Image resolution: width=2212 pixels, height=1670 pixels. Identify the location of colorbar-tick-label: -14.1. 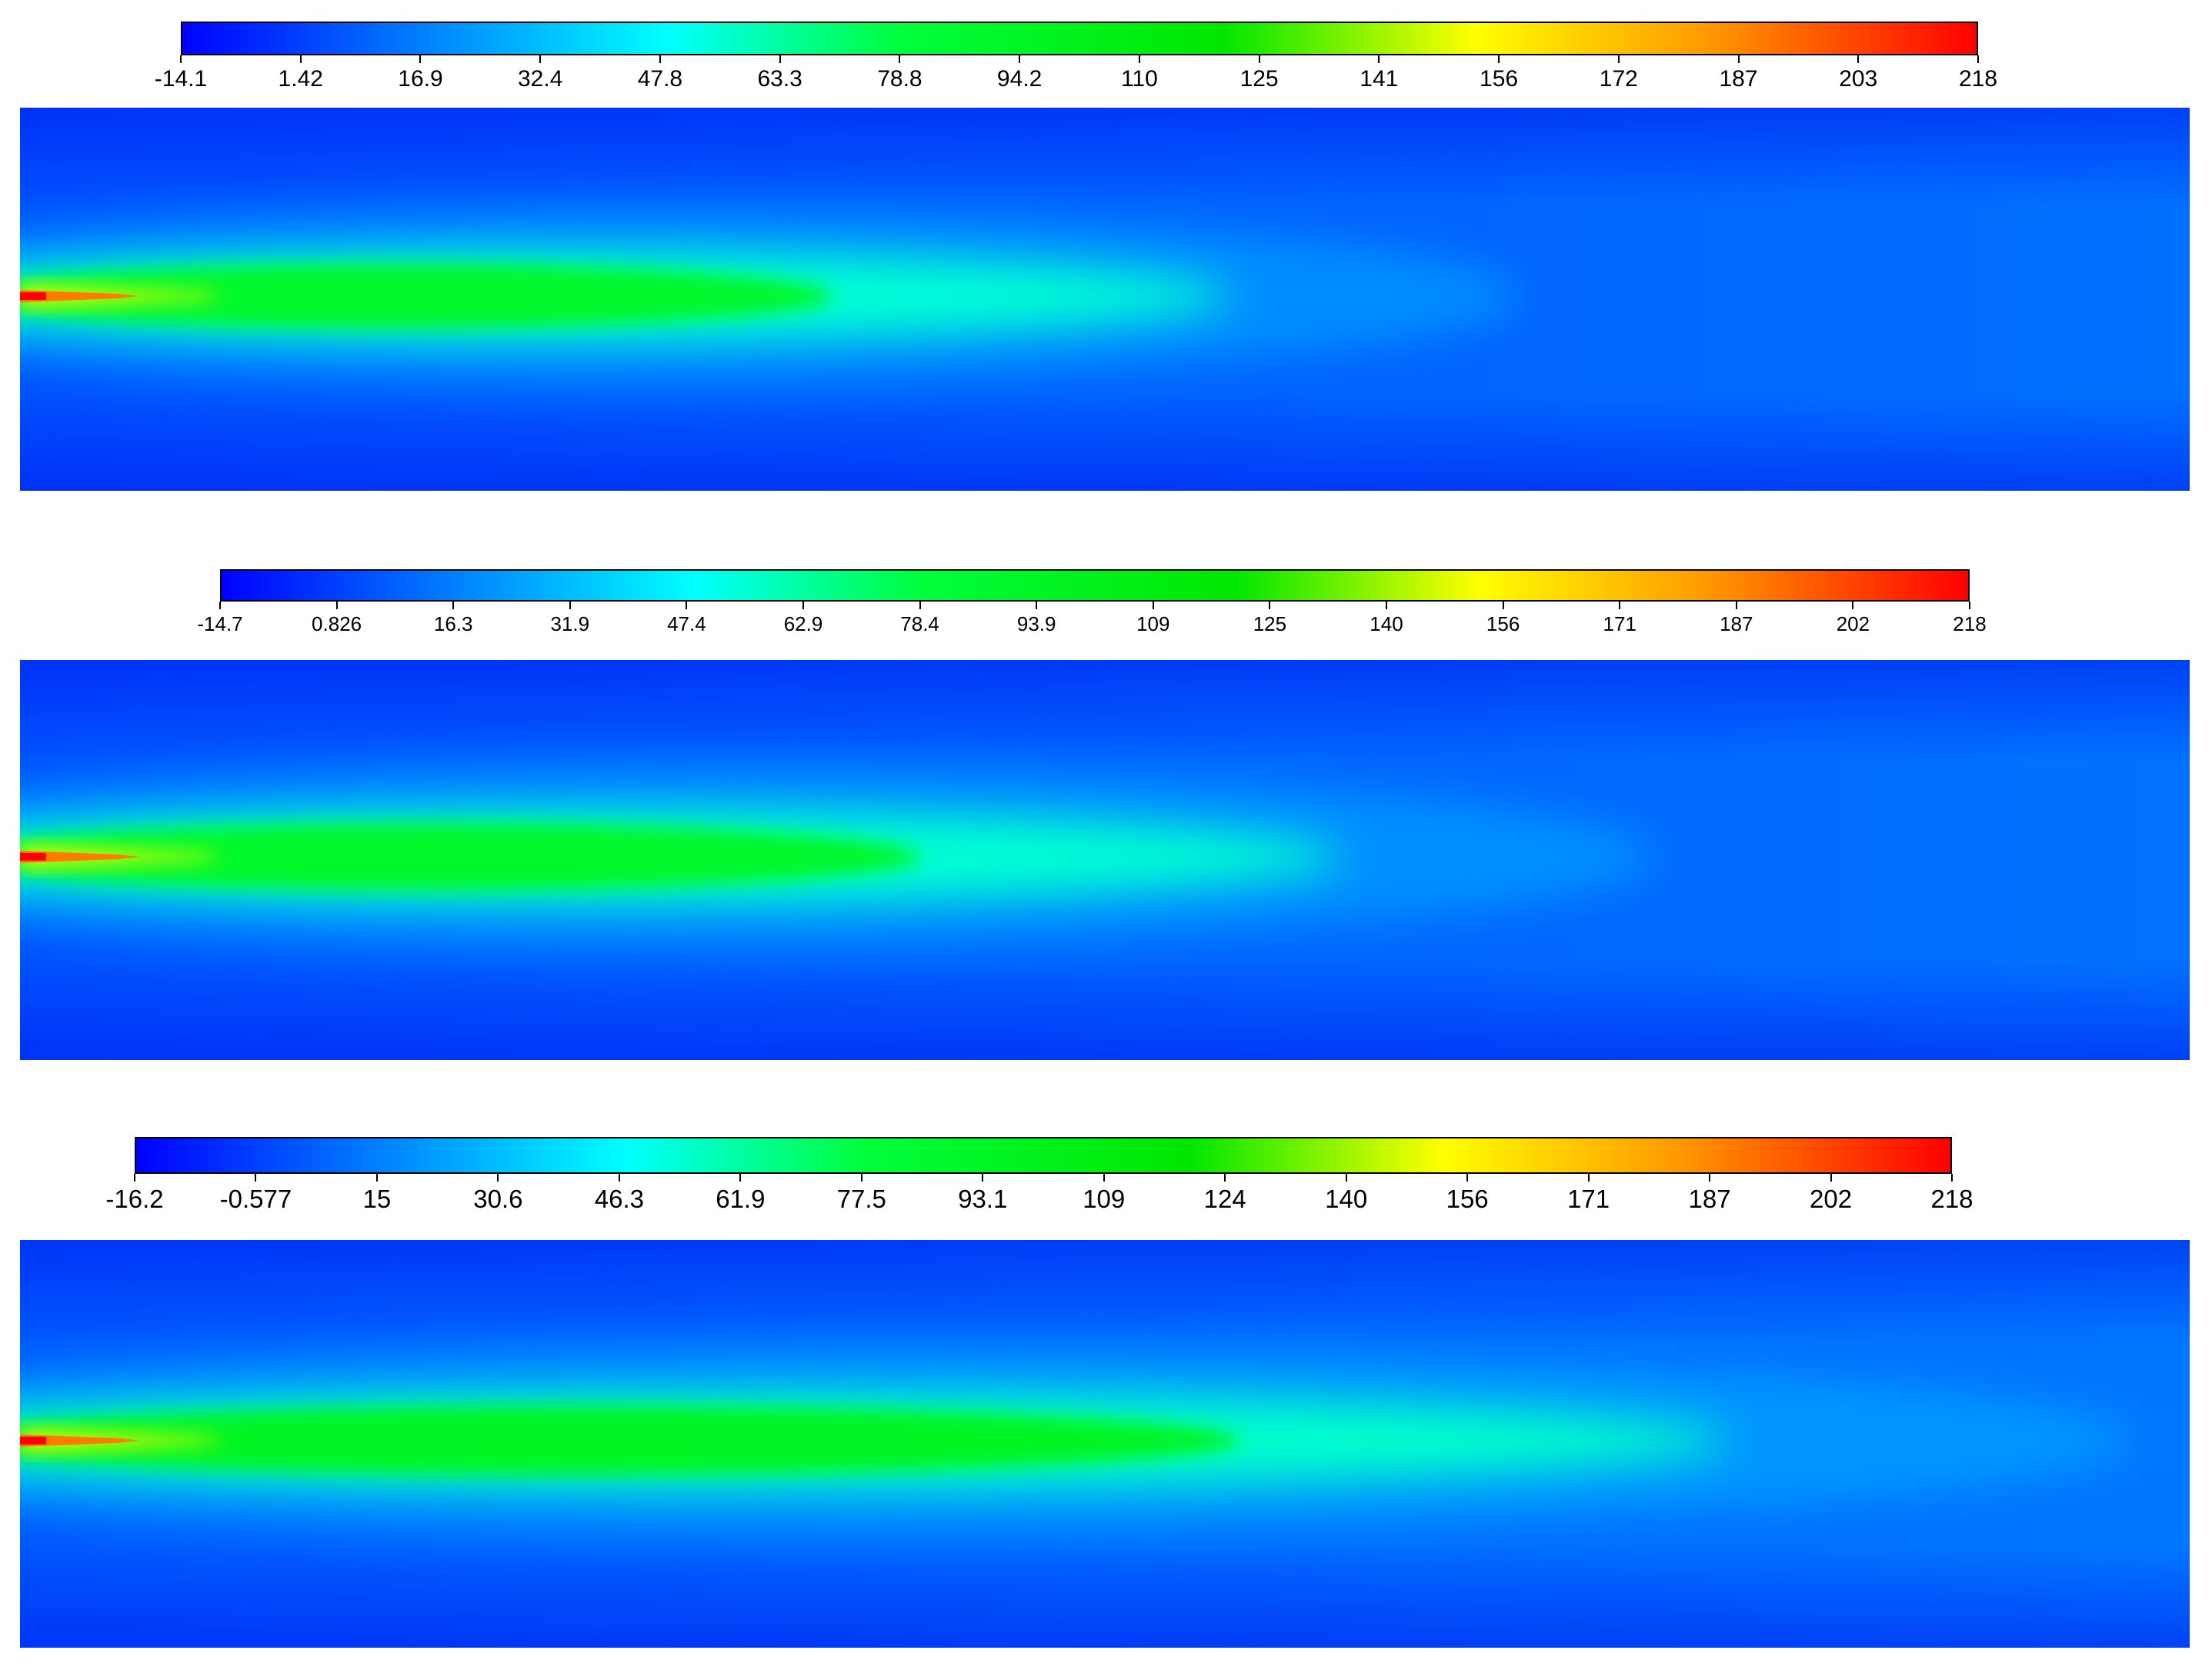
(181, 79).